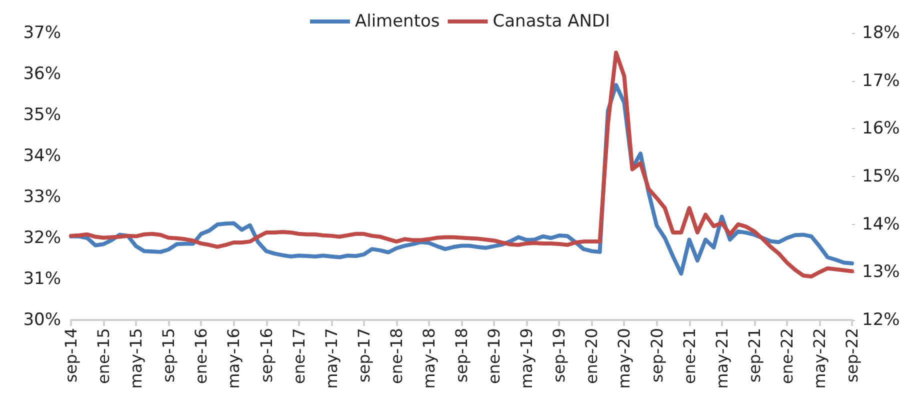  Describe the element at coordinates (168, 355) in the screenshot. I see `x-tick-label: sep-15` at that location.